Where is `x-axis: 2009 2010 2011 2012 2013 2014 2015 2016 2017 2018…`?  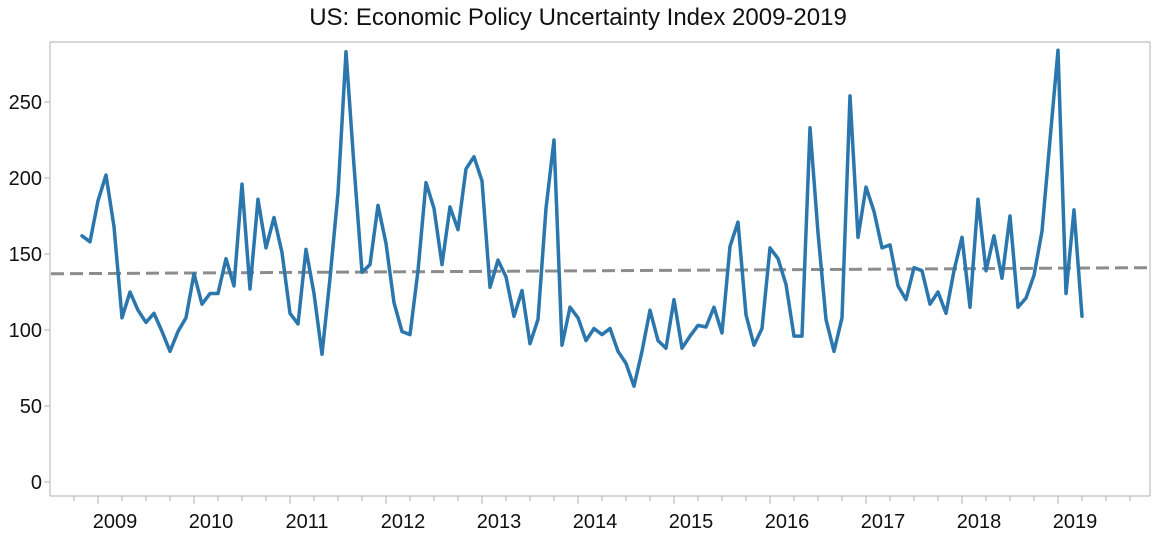
x-axis: 2009 2010 2011 2012 2013 2014 2015 2016 2017 2018… is located at coordinates (602, 514).